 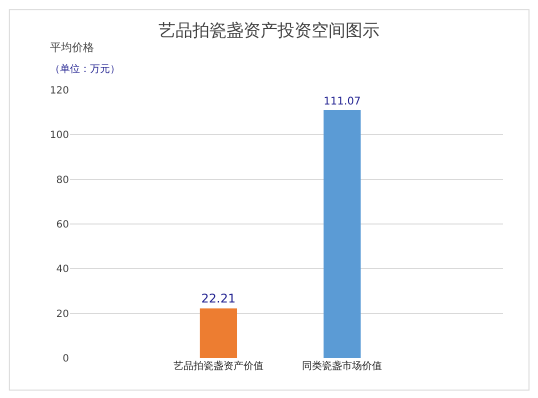 What do you see at coordinates (62, 225) in the screenshot?
I see `y-tick-label: 60` at bounding box center [62, 225].